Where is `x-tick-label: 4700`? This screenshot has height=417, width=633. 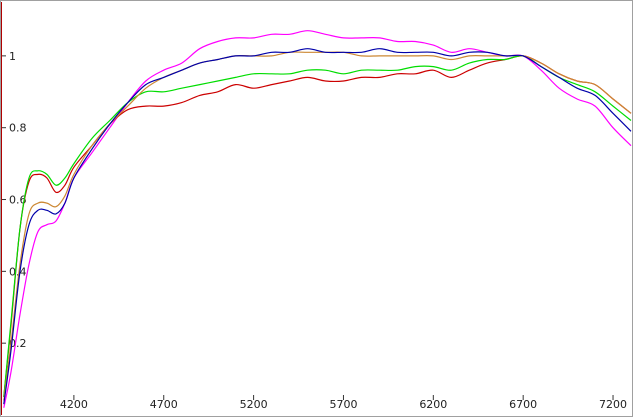
x-tick-label: 4700 is located at coordinates (164, 404).